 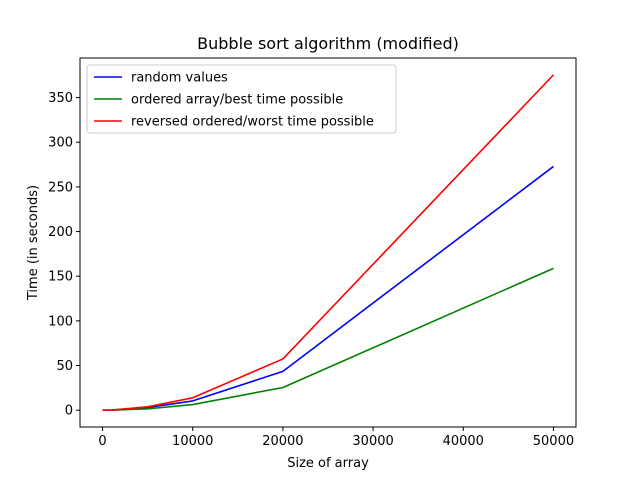 What do you see at coordinates (60, 277) in the screenshot?
I see `y-tick-label: 150` at bounding box center [60, 277].